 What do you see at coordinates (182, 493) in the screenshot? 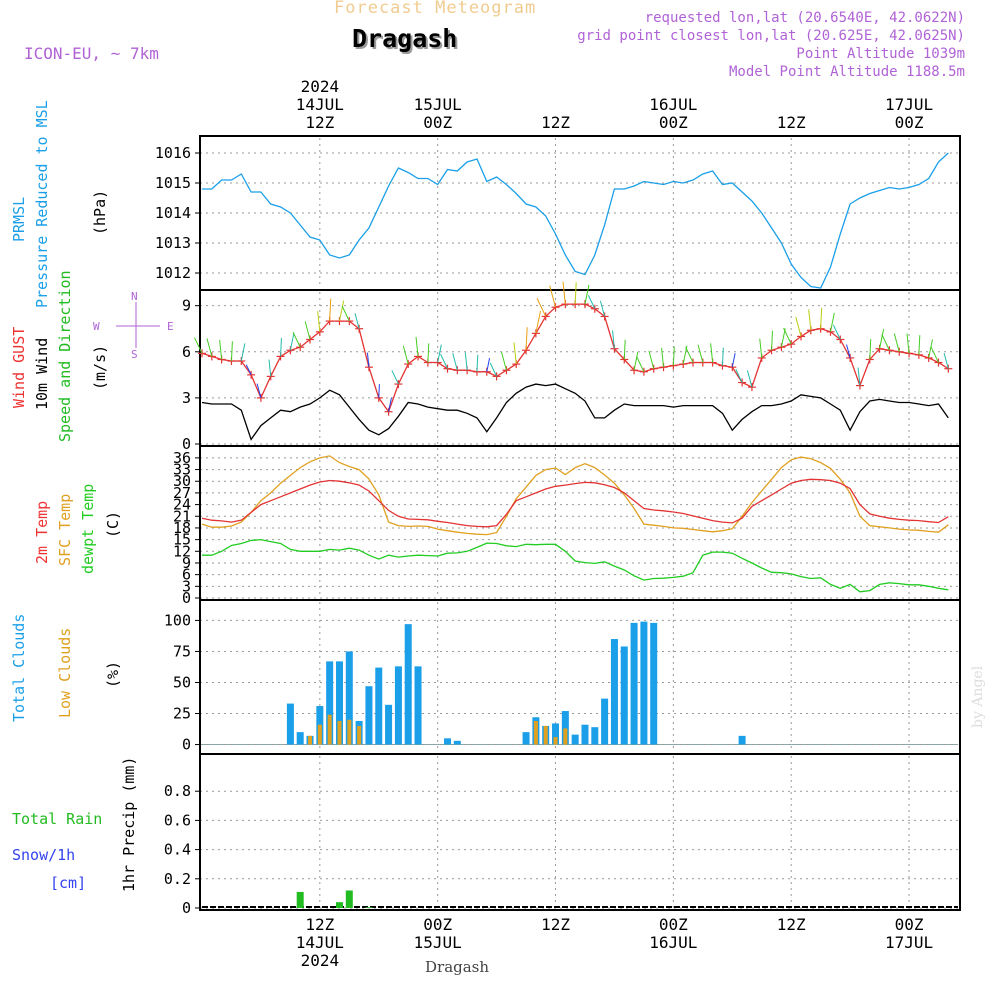
I see `y-tick-label: 27` at bounding box center [182, 493].